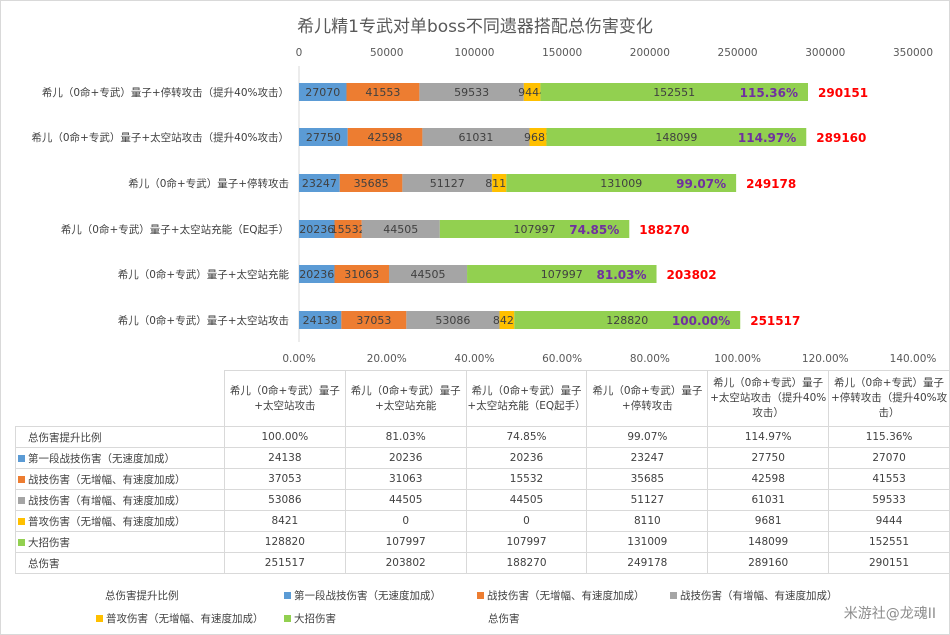 This screenshot has width=950, height=635. What do you see at coordinates (759, 596) in the screenshot?
I see `legend-label: 战技伤害（有增幅、有速度加成）` at bounding box center [759, 596].